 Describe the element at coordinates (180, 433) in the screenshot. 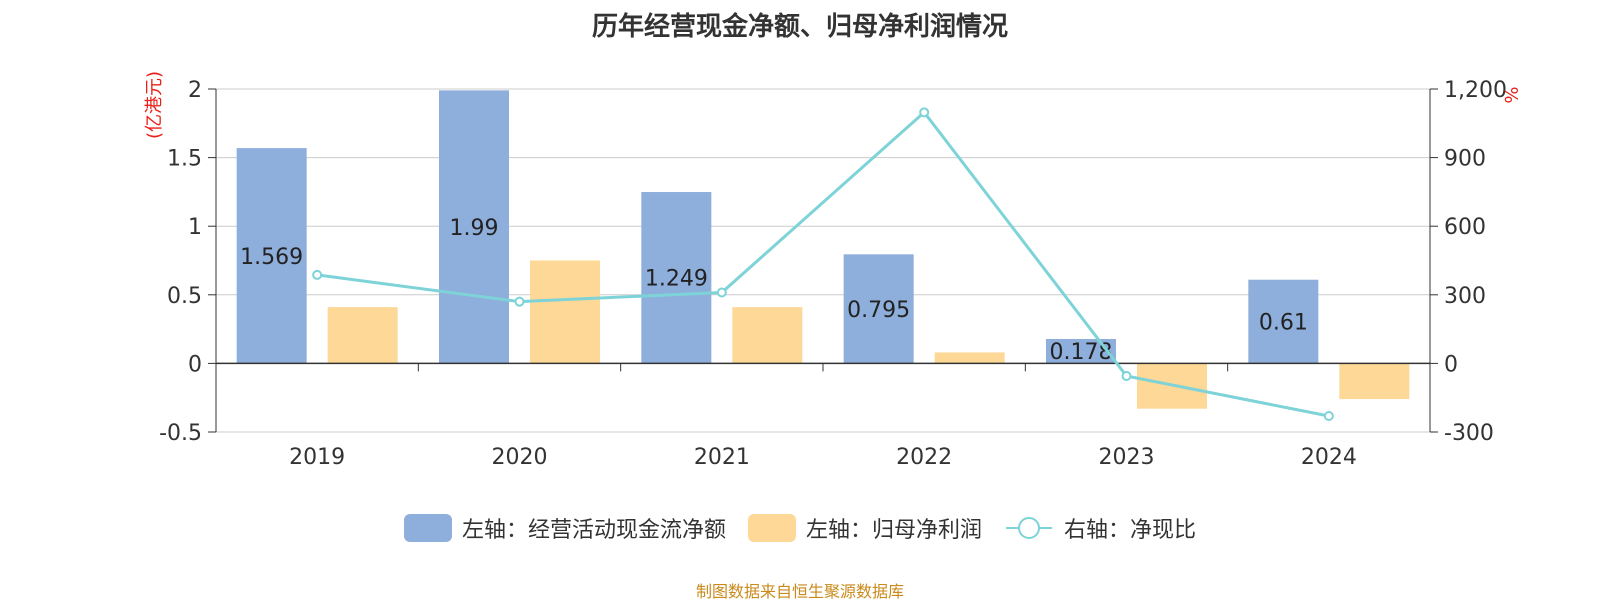

I see `left-tick-label: -0.5` at that location.